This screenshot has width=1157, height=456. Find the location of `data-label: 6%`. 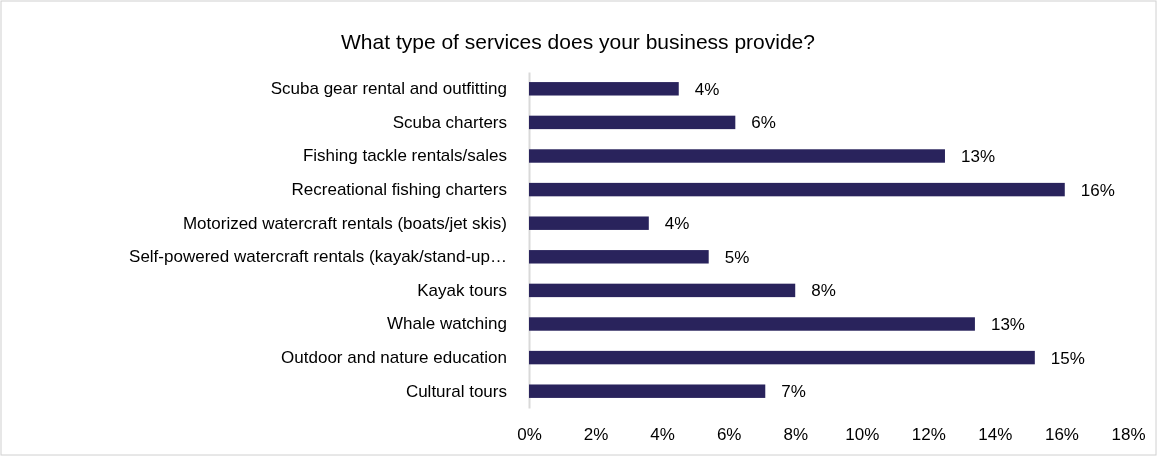

data-label: 6% is located at coordinates (763, 123).